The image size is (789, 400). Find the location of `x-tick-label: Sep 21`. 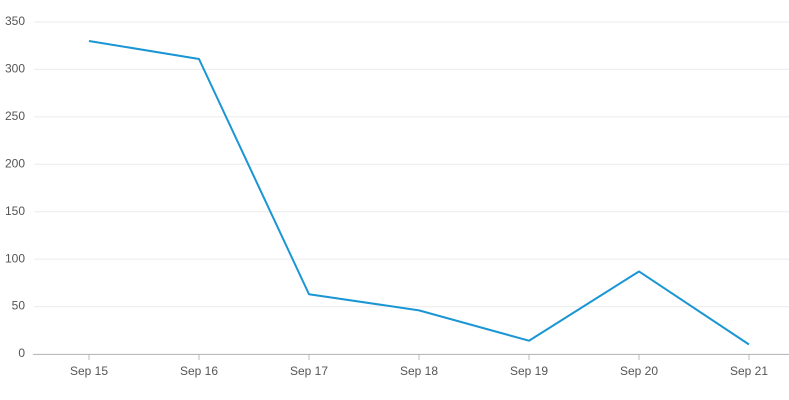

x-tick-label: Sep 21 is located at coordinates (749, 371).